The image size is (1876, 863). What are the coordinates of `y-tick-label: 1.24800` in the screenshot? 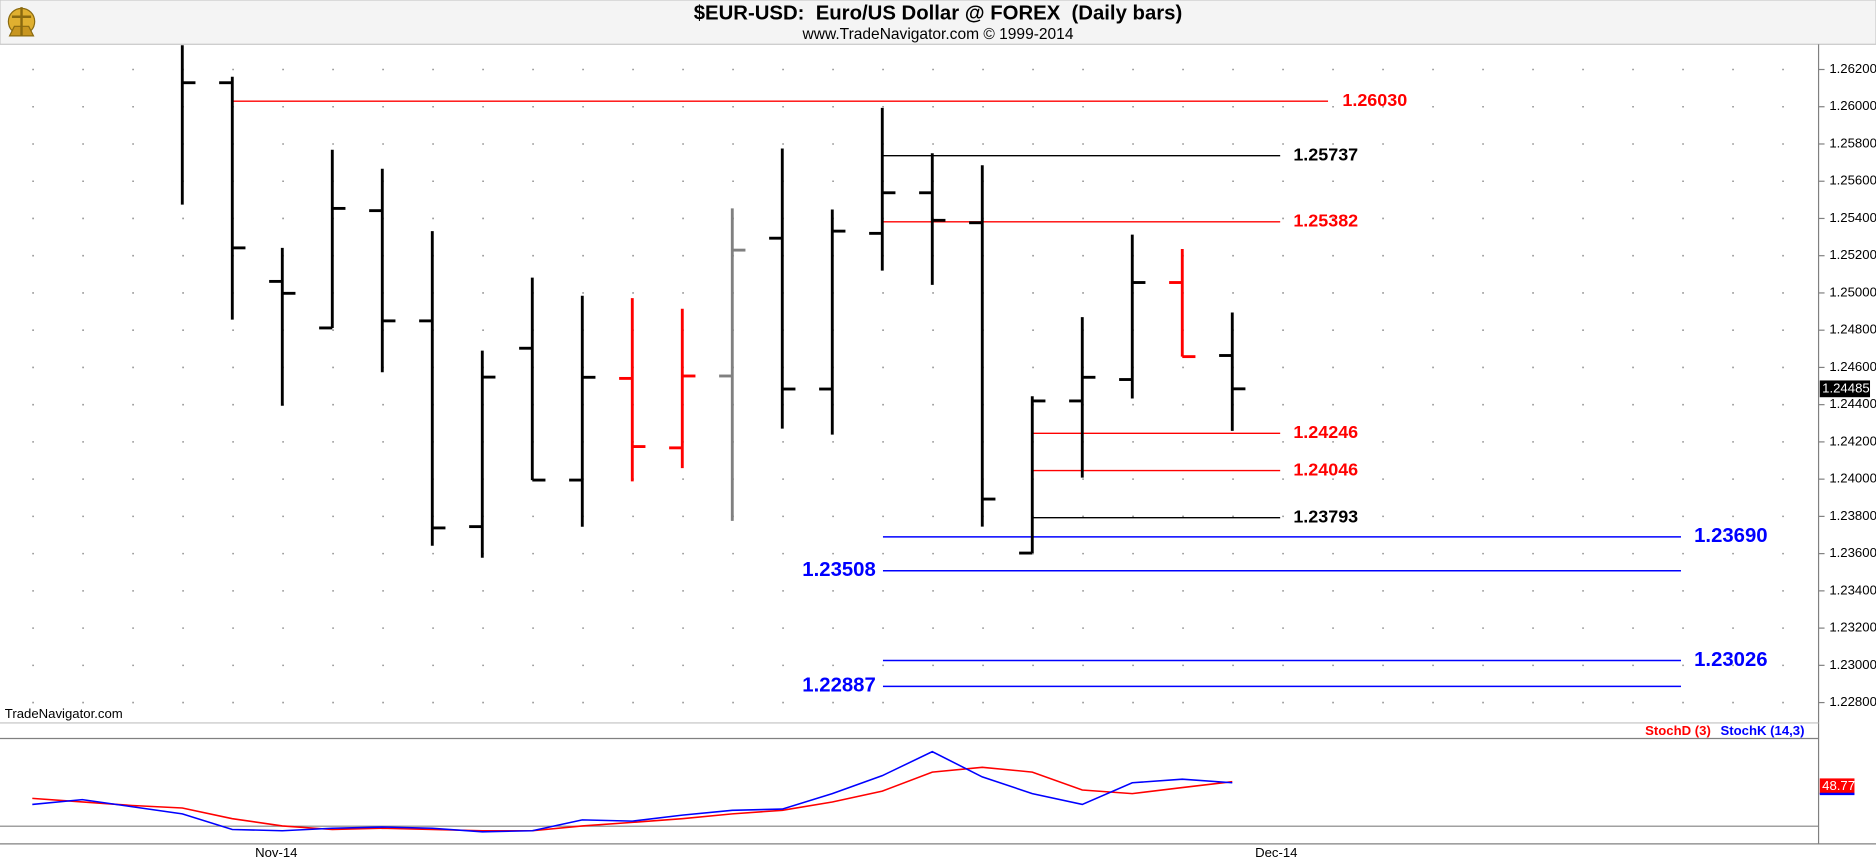 It's located at (1852, 329).